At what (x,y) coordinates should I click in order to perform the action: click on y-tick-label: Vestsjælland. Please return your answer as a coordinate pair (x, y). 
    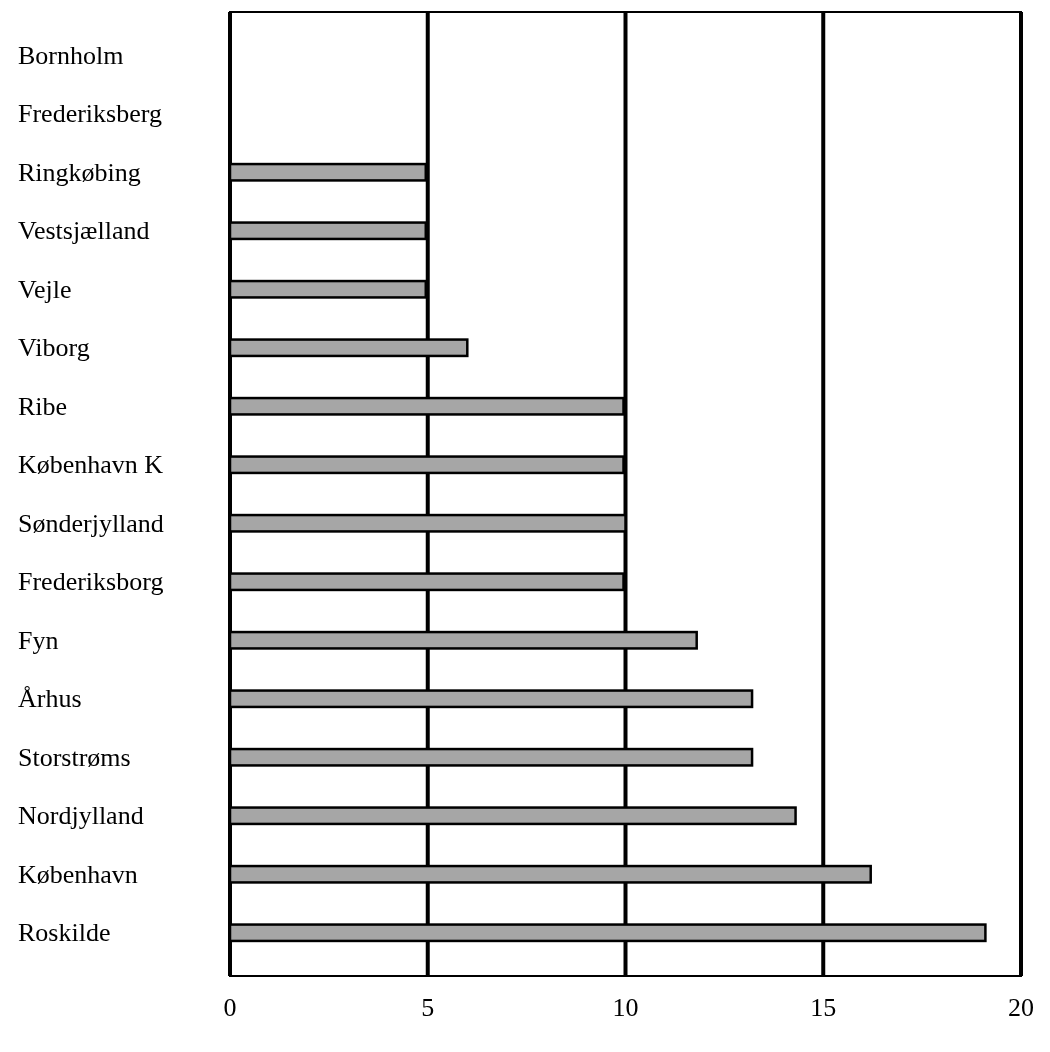
    Looking at the image, I should click on (84, 231).